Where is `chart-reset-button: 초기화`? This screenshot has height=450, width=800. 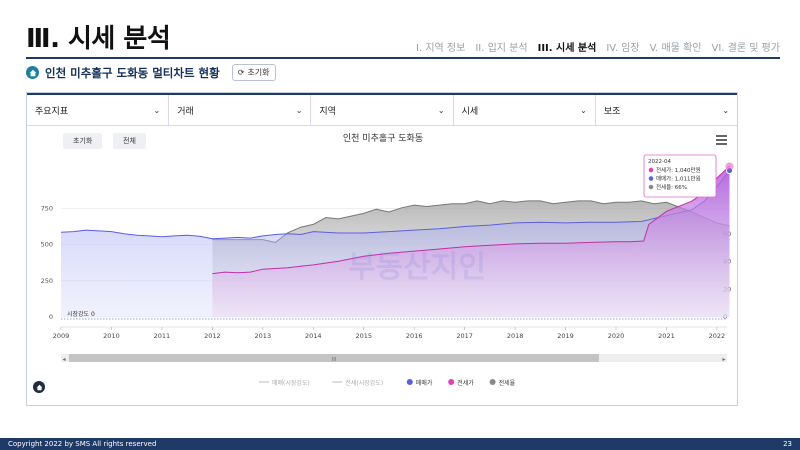
chart-reset-button: 초기화 is located at coordinates (83, 141).